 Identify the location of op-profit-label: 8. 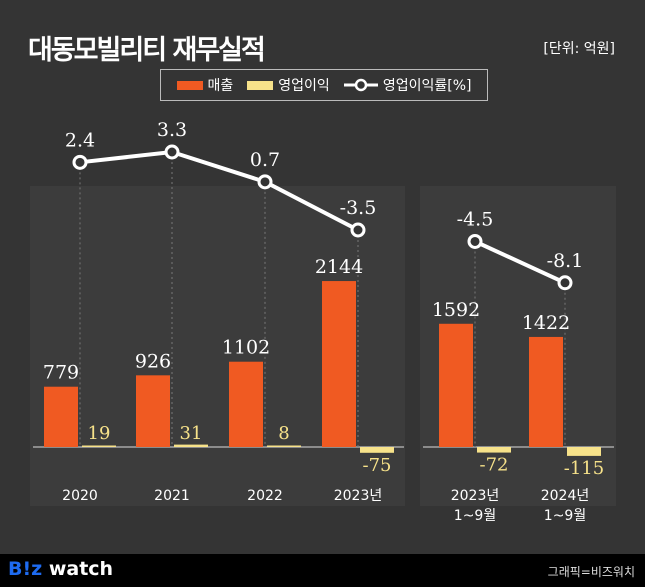
(283, 433).